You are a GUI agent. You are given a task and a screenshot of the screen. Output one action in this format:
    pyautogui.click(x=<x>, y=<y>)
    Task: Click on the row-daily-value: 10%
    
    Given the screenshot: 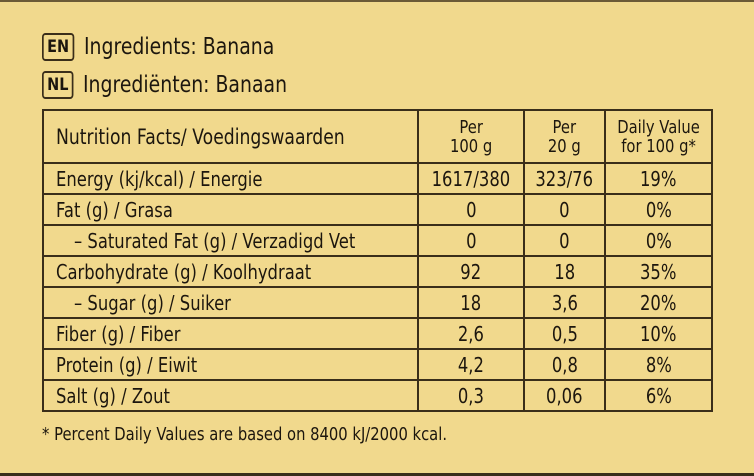 What is the action you would take?
    pyautogui.click(x=658, y=333)
    